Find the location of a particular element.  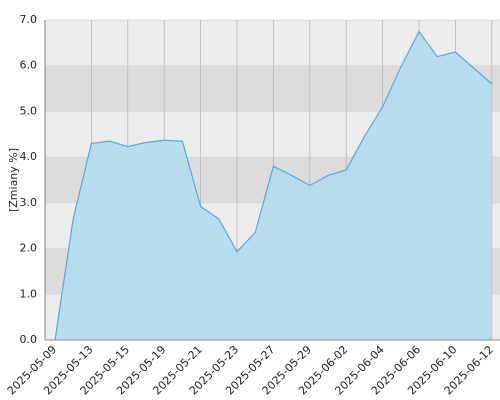

y-tick-label: 2.0 is located at coordinates (29, 248).